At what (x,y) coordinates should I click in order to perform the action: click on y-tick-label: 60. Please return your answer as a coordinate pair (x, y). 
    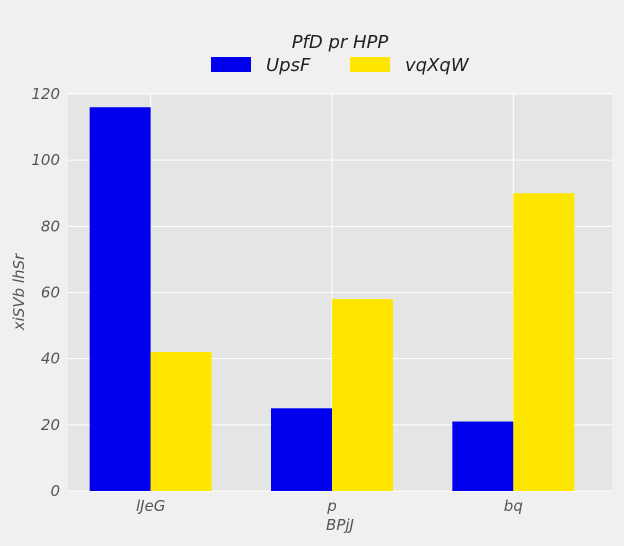
    Looking at the image, I should click on (50, 293).